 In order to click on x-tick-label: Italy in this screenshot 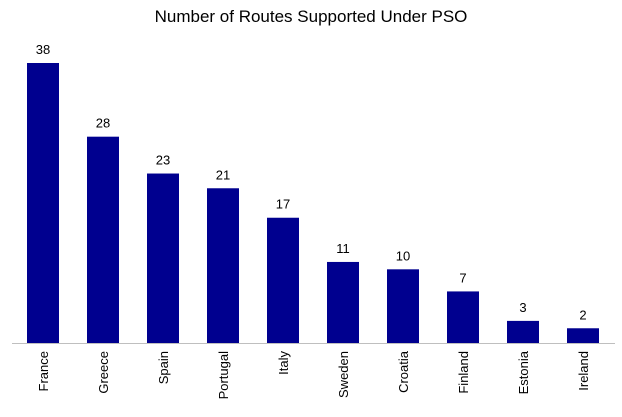, I will do `click(283, 363)`.